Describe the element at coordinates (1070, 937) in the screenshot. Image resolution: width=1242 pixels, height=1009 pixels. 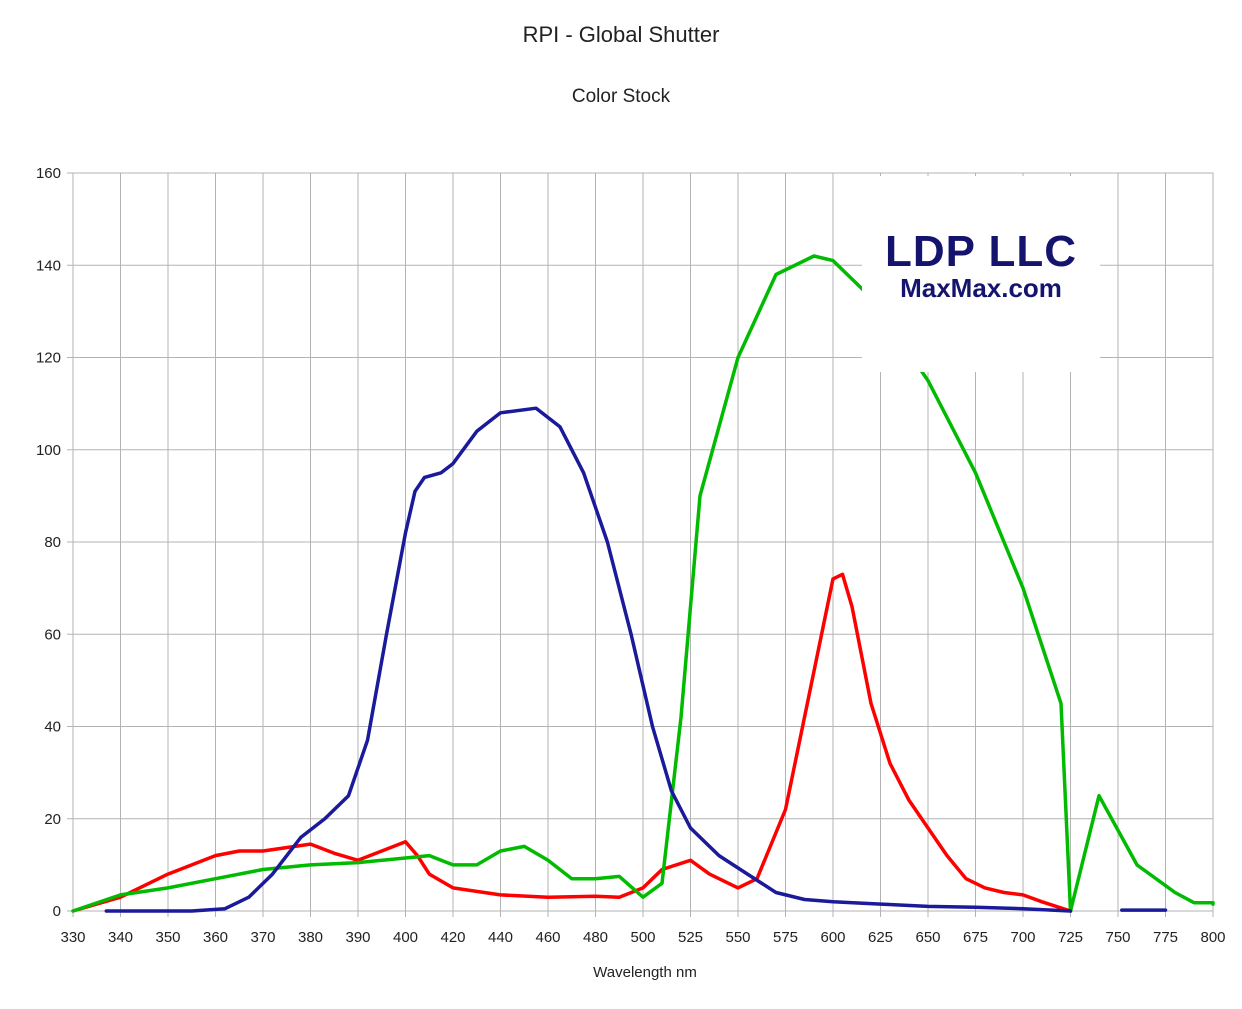
I see `x-tick-label: 725` at that location.